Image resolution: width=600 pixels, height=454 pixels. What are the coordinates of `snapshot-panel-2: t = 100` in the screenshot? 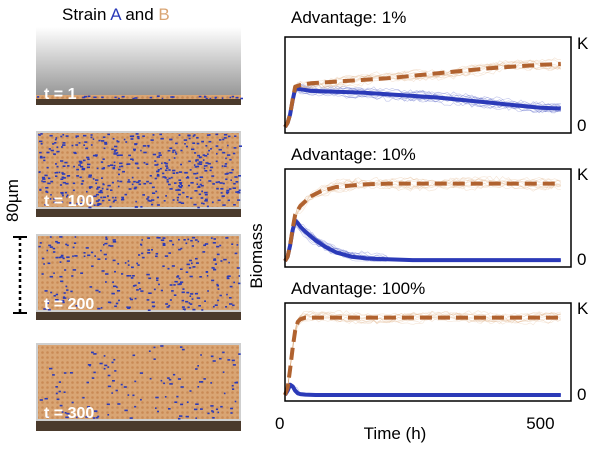 It's located at (139, 174).